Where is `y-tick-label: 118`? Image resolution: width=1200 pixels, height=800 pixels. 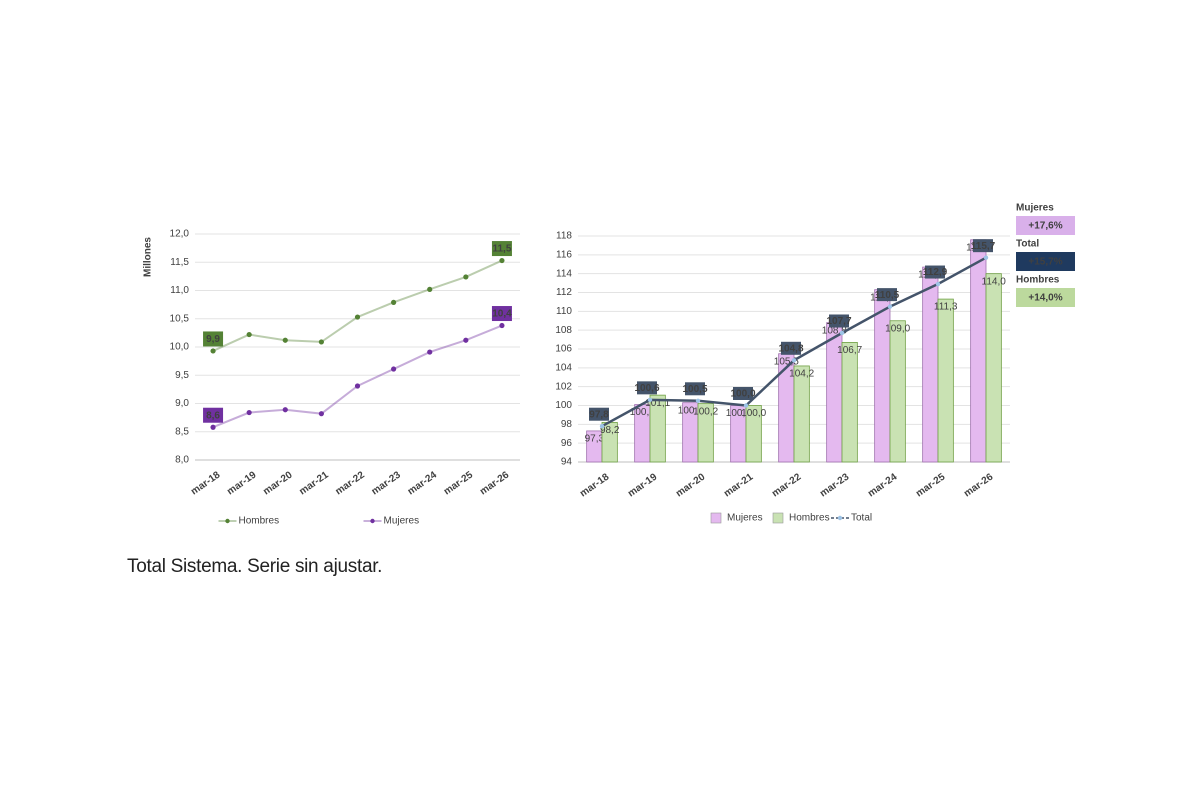 y-tick-label: 118 is located at coordinates (564, 236).